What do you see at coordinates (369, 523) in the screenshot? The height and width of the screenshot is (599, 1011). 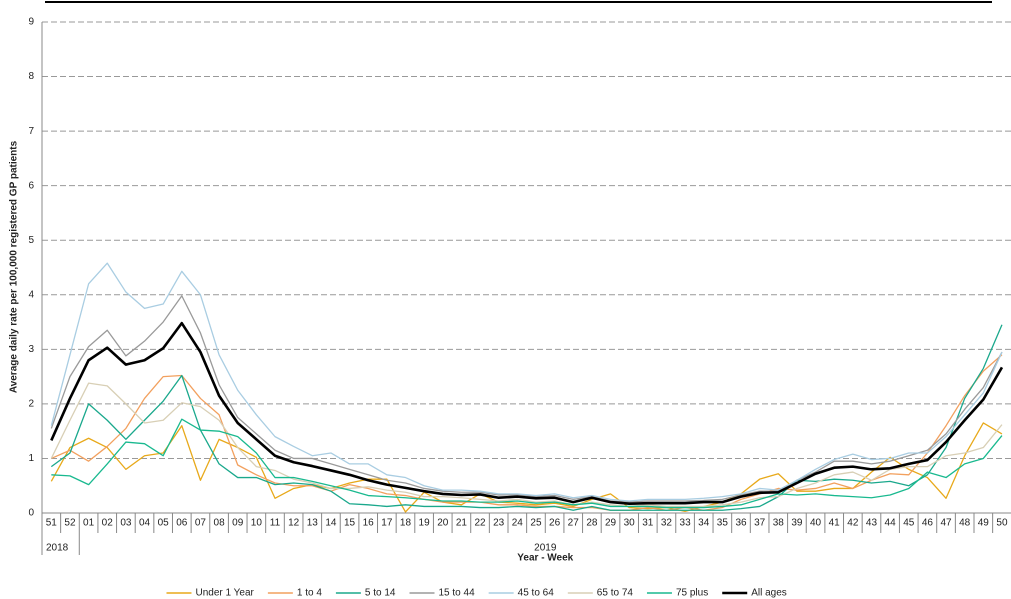 I see `x-tick-label: 16` at bounding box center [369, 523].